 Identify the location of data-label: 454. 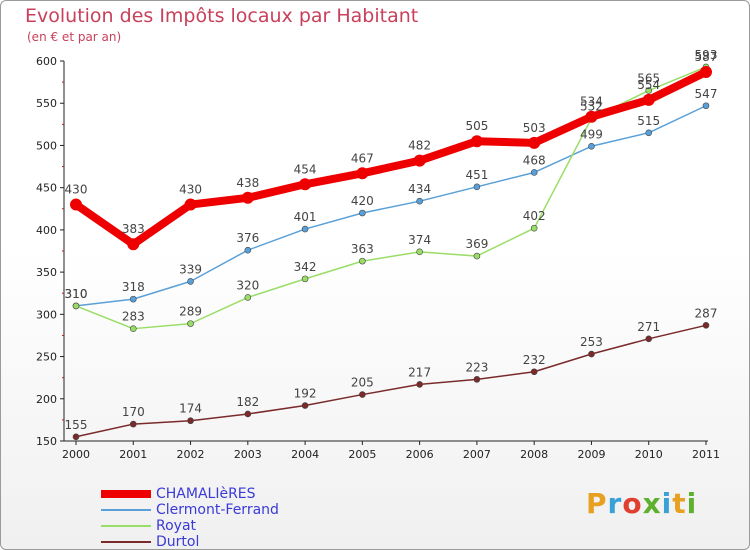
(305, 169).